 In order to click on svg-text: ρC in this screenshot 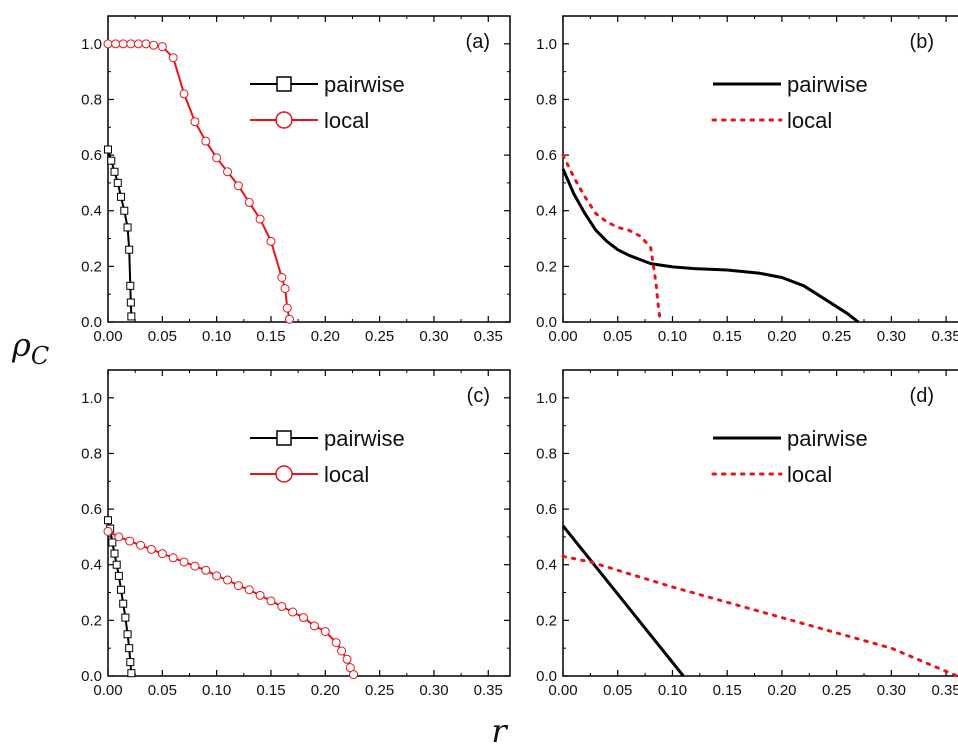, I will do `click(30, 348)`.